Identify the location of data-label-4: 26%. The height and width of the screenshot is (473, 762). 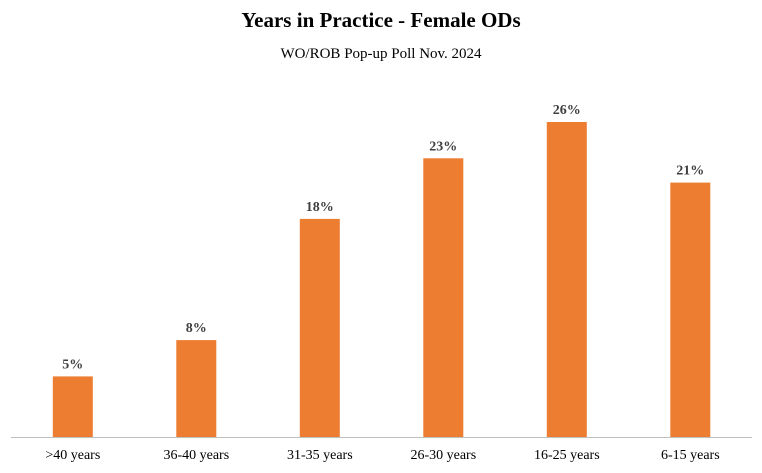
(567, 110).